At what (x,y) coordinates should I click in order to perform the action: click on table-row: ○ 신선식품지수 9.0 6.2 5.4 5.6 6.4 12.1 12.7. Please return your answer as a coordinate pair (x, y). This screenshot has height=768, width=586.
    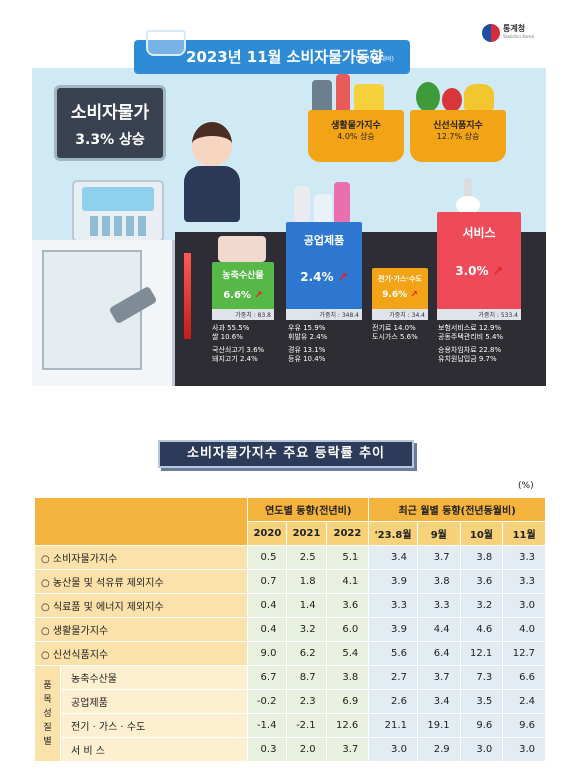
    Looking at the image, I should click on (289, 653).